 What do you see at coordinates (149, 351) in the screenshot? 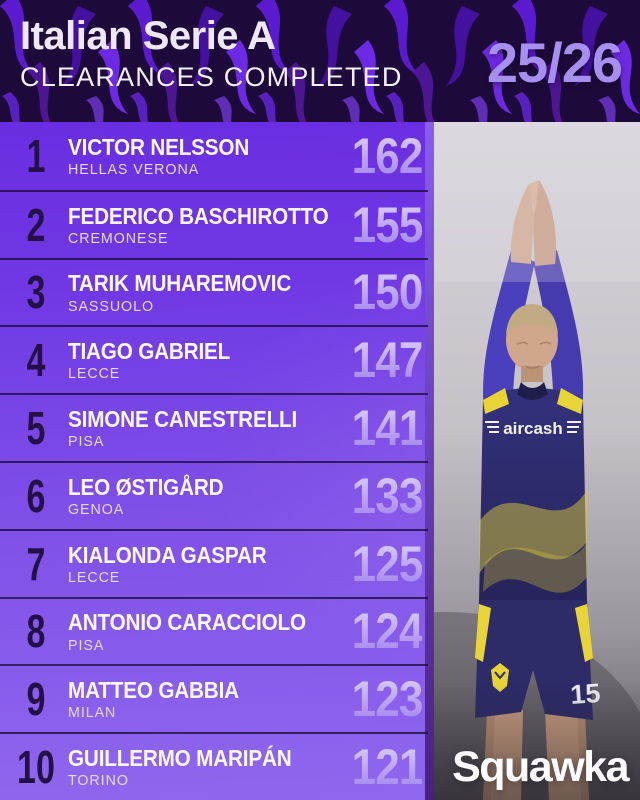
I see `player-name: TIAGO GABRIEL` at bounding box center [149, 351].